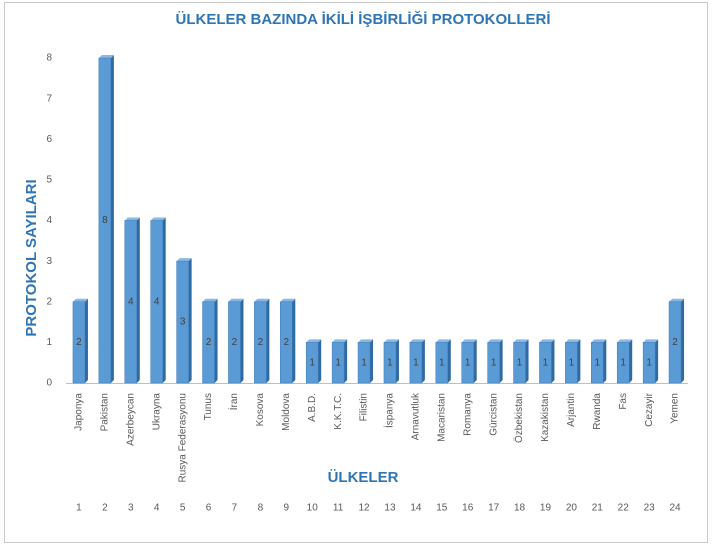 This screenshot has width=712, height=548. What do you see at coordinates (235, 508) in the screenshot?
I see `row-number: 7` at bounding box center [235, 508].